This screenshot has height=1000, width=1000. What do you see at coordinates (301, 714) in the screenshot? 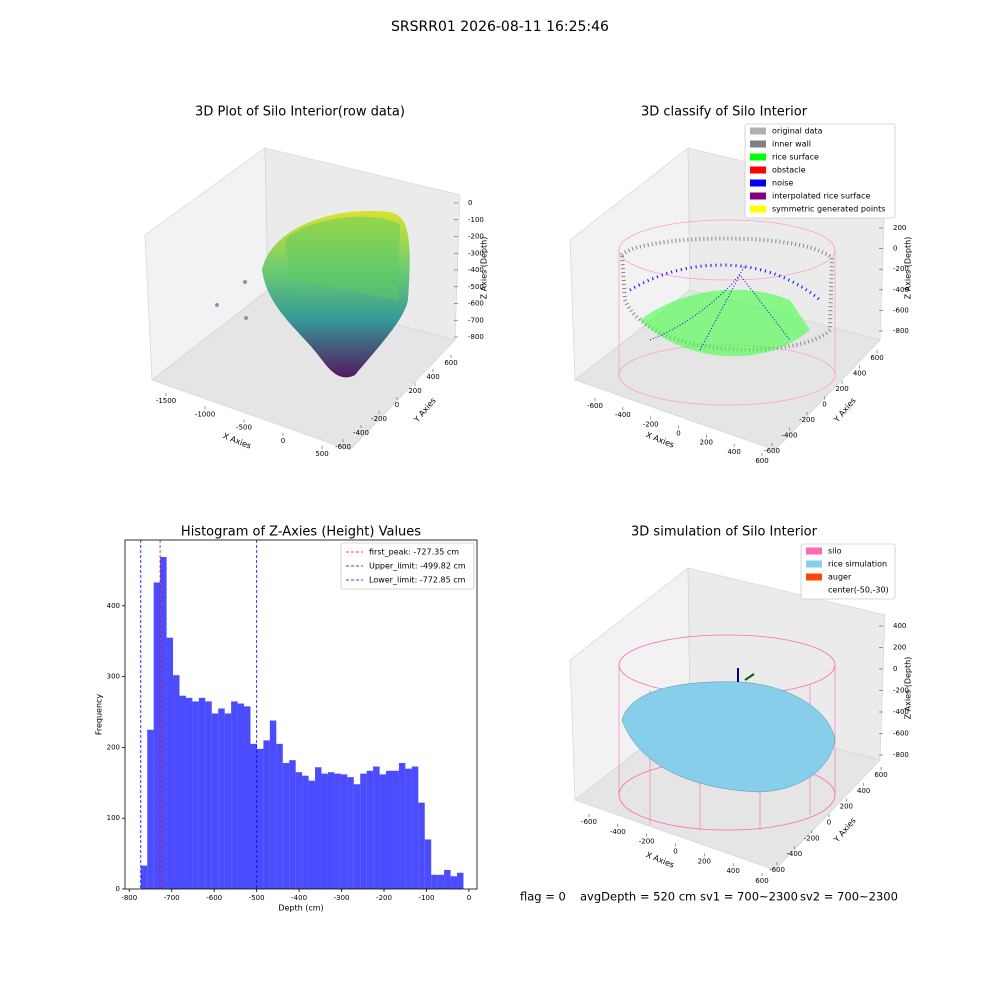
I see `axes-frame` at bounding box center [301, 714].